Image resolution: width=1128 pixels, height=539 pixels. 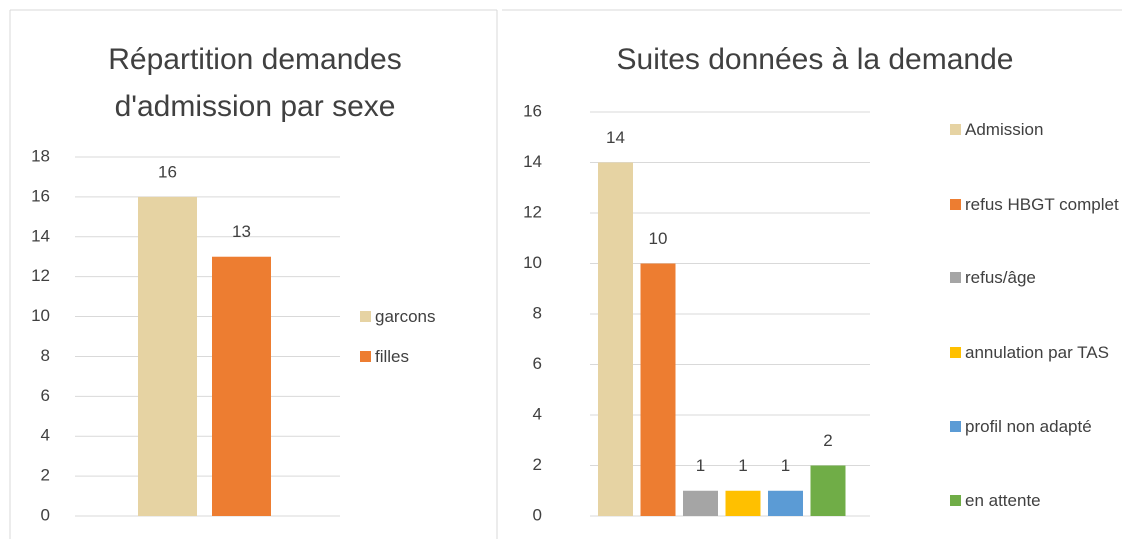 I want to click on data-label: 10, so click(x=658, y=238).